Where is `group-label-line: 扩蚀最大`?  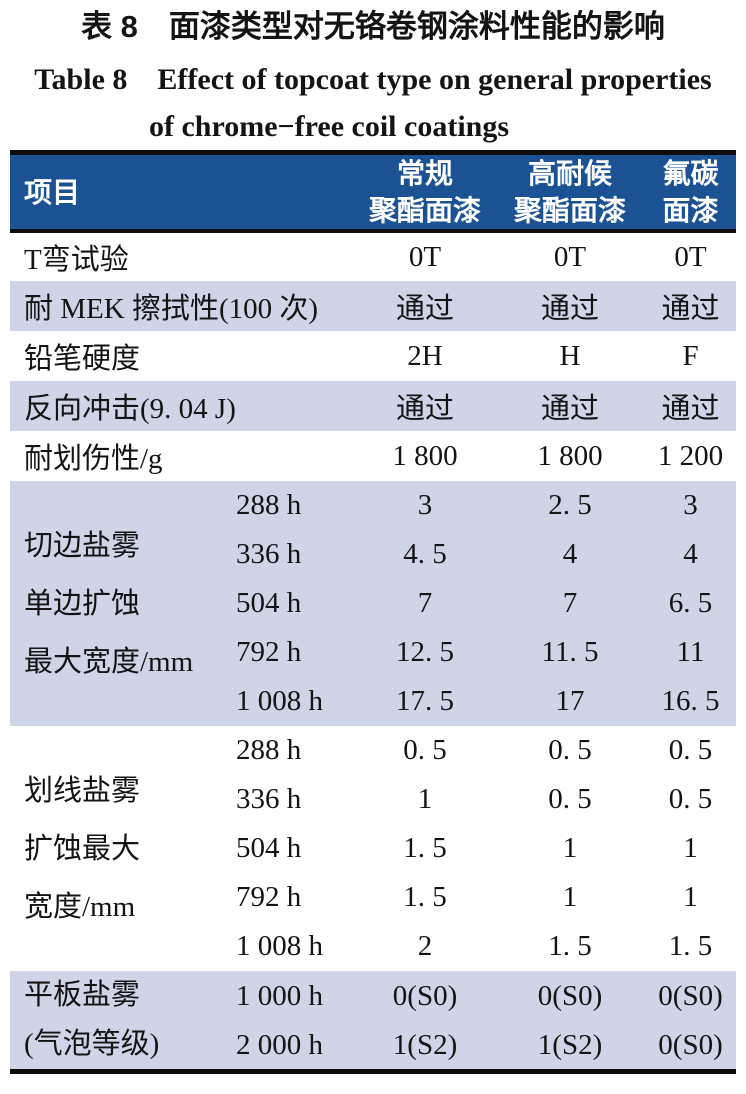
group-label-line: 扩蚀最大 is located at coordinates (82, 848).